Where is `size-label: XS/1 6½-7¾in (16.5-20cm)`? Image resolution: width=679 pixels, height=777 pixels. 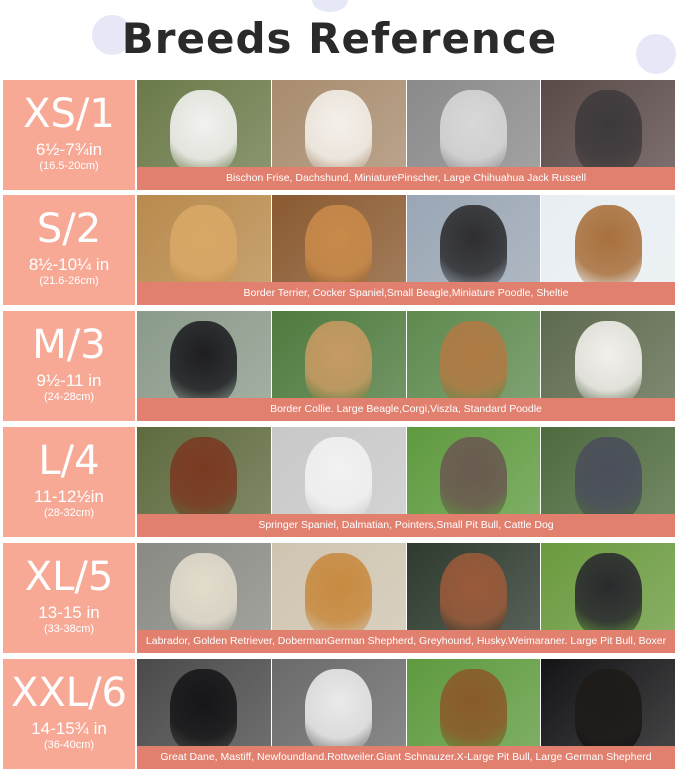
size-label: XS/1 6½-7¾in (16.5-20cm) is located at coordinates (69, 135).